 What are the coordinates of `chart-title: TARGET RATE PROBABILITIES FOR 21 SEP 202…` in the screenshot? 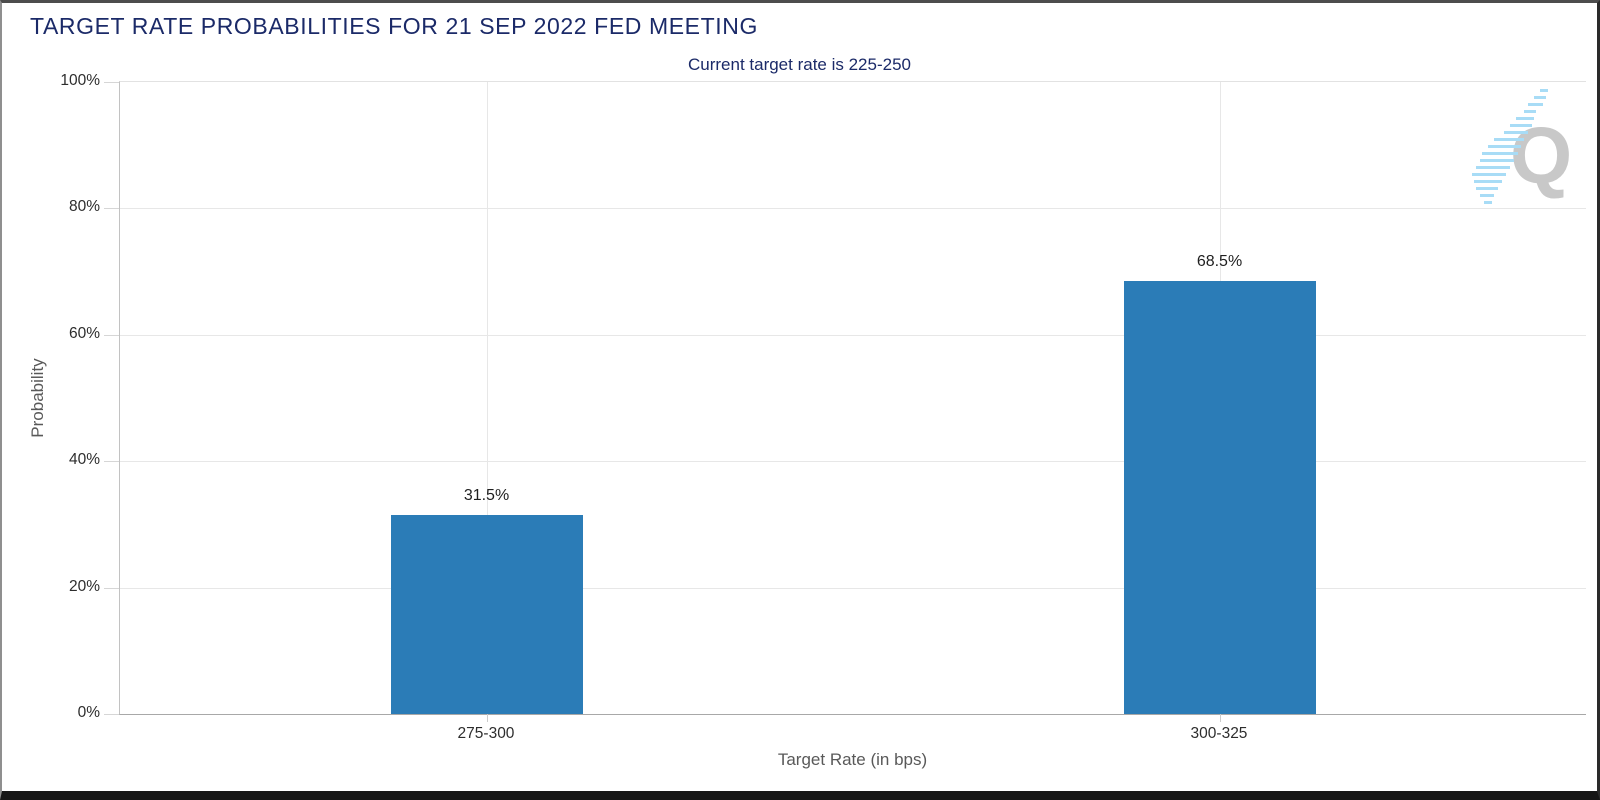 It's located at (394, 26).